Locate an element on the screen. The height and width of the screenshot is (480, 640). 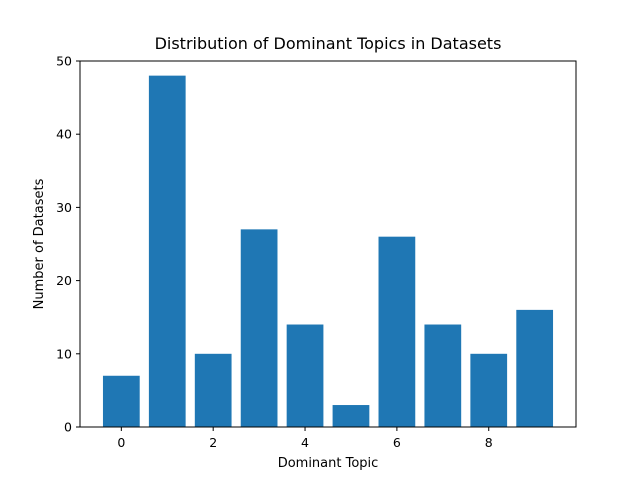
x-axis-label: Dominant Topic is located at coordinates (328, 463).